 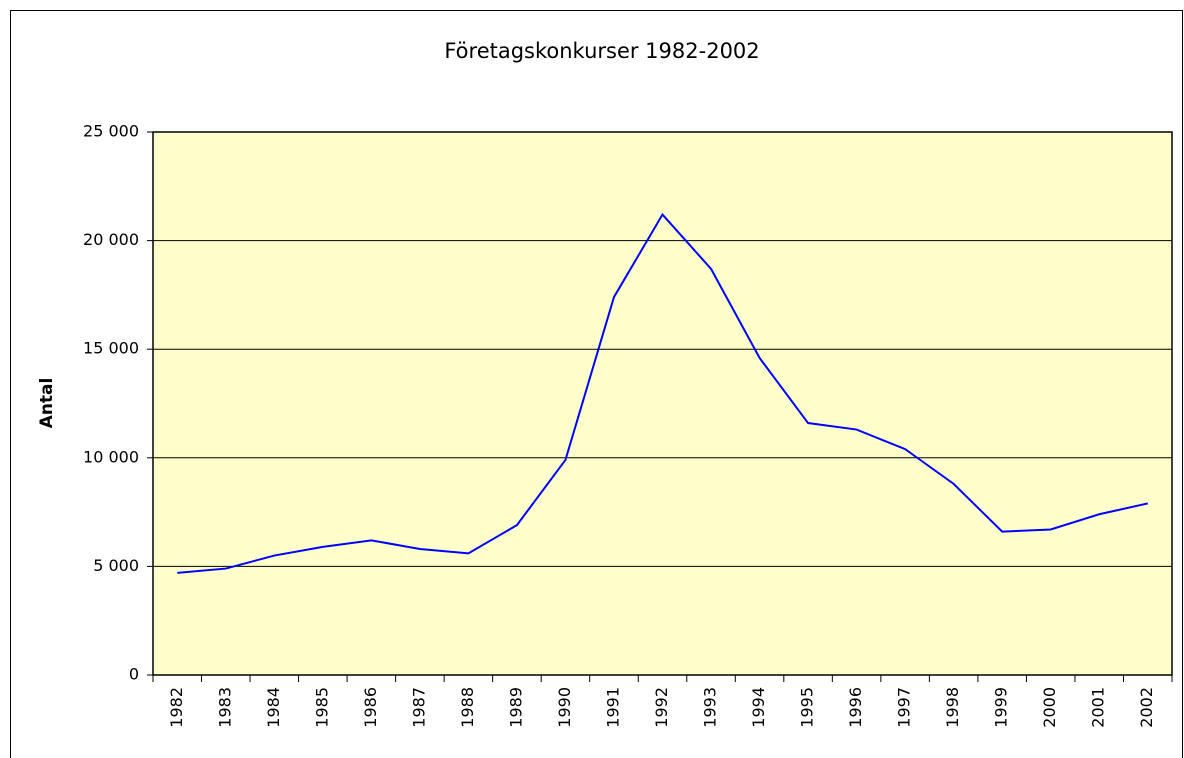 What do you see at coordinates (273, 707) in the screenshot?
I see `x-tick-label: 1984` at bounding box center [273, 707].